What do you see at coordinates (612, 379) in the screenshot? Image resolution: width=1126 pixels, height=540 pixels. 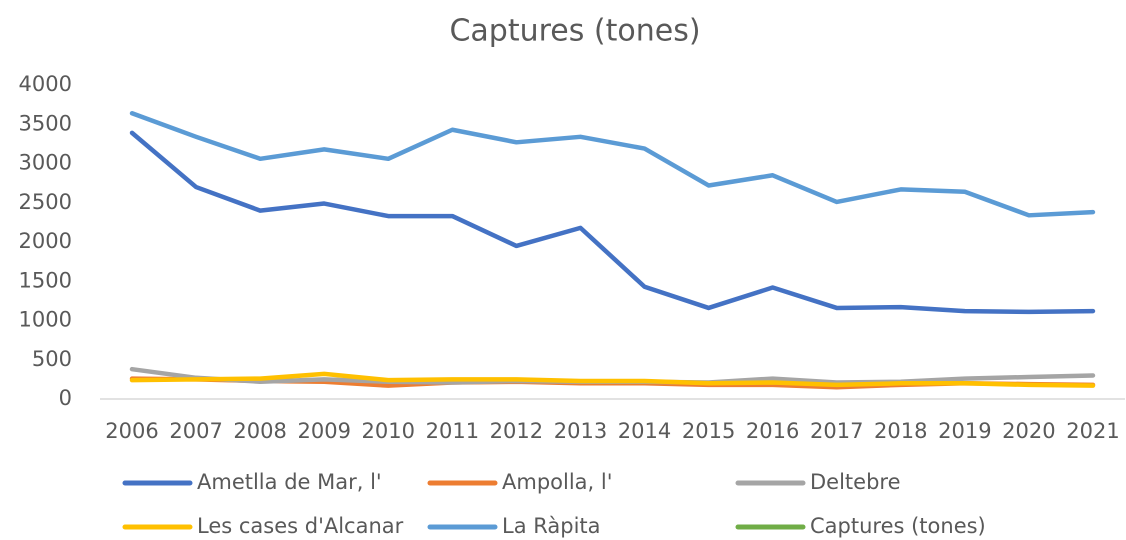 I see `series-line` at bounding box center [612, 379].